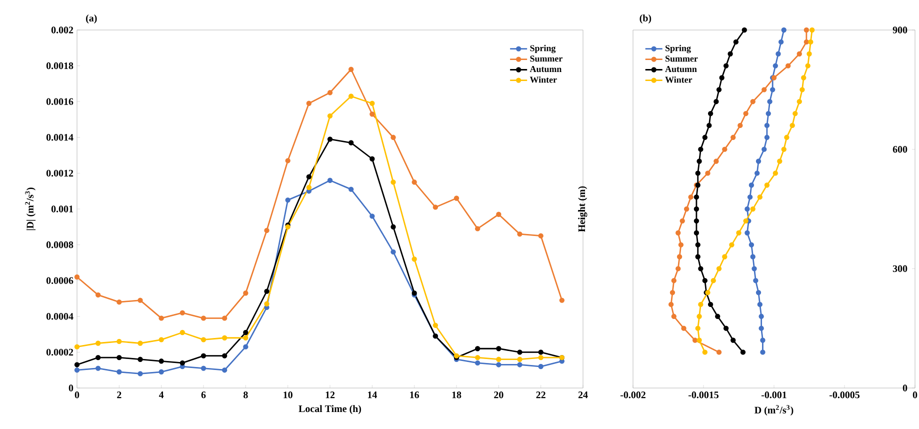 The height and width of the screenshot is (429, 919). What do you see at coordinates (60, 352) in the screenshot?
I see `y-tick-label: 0.0002` at bounding box center [60, 352].